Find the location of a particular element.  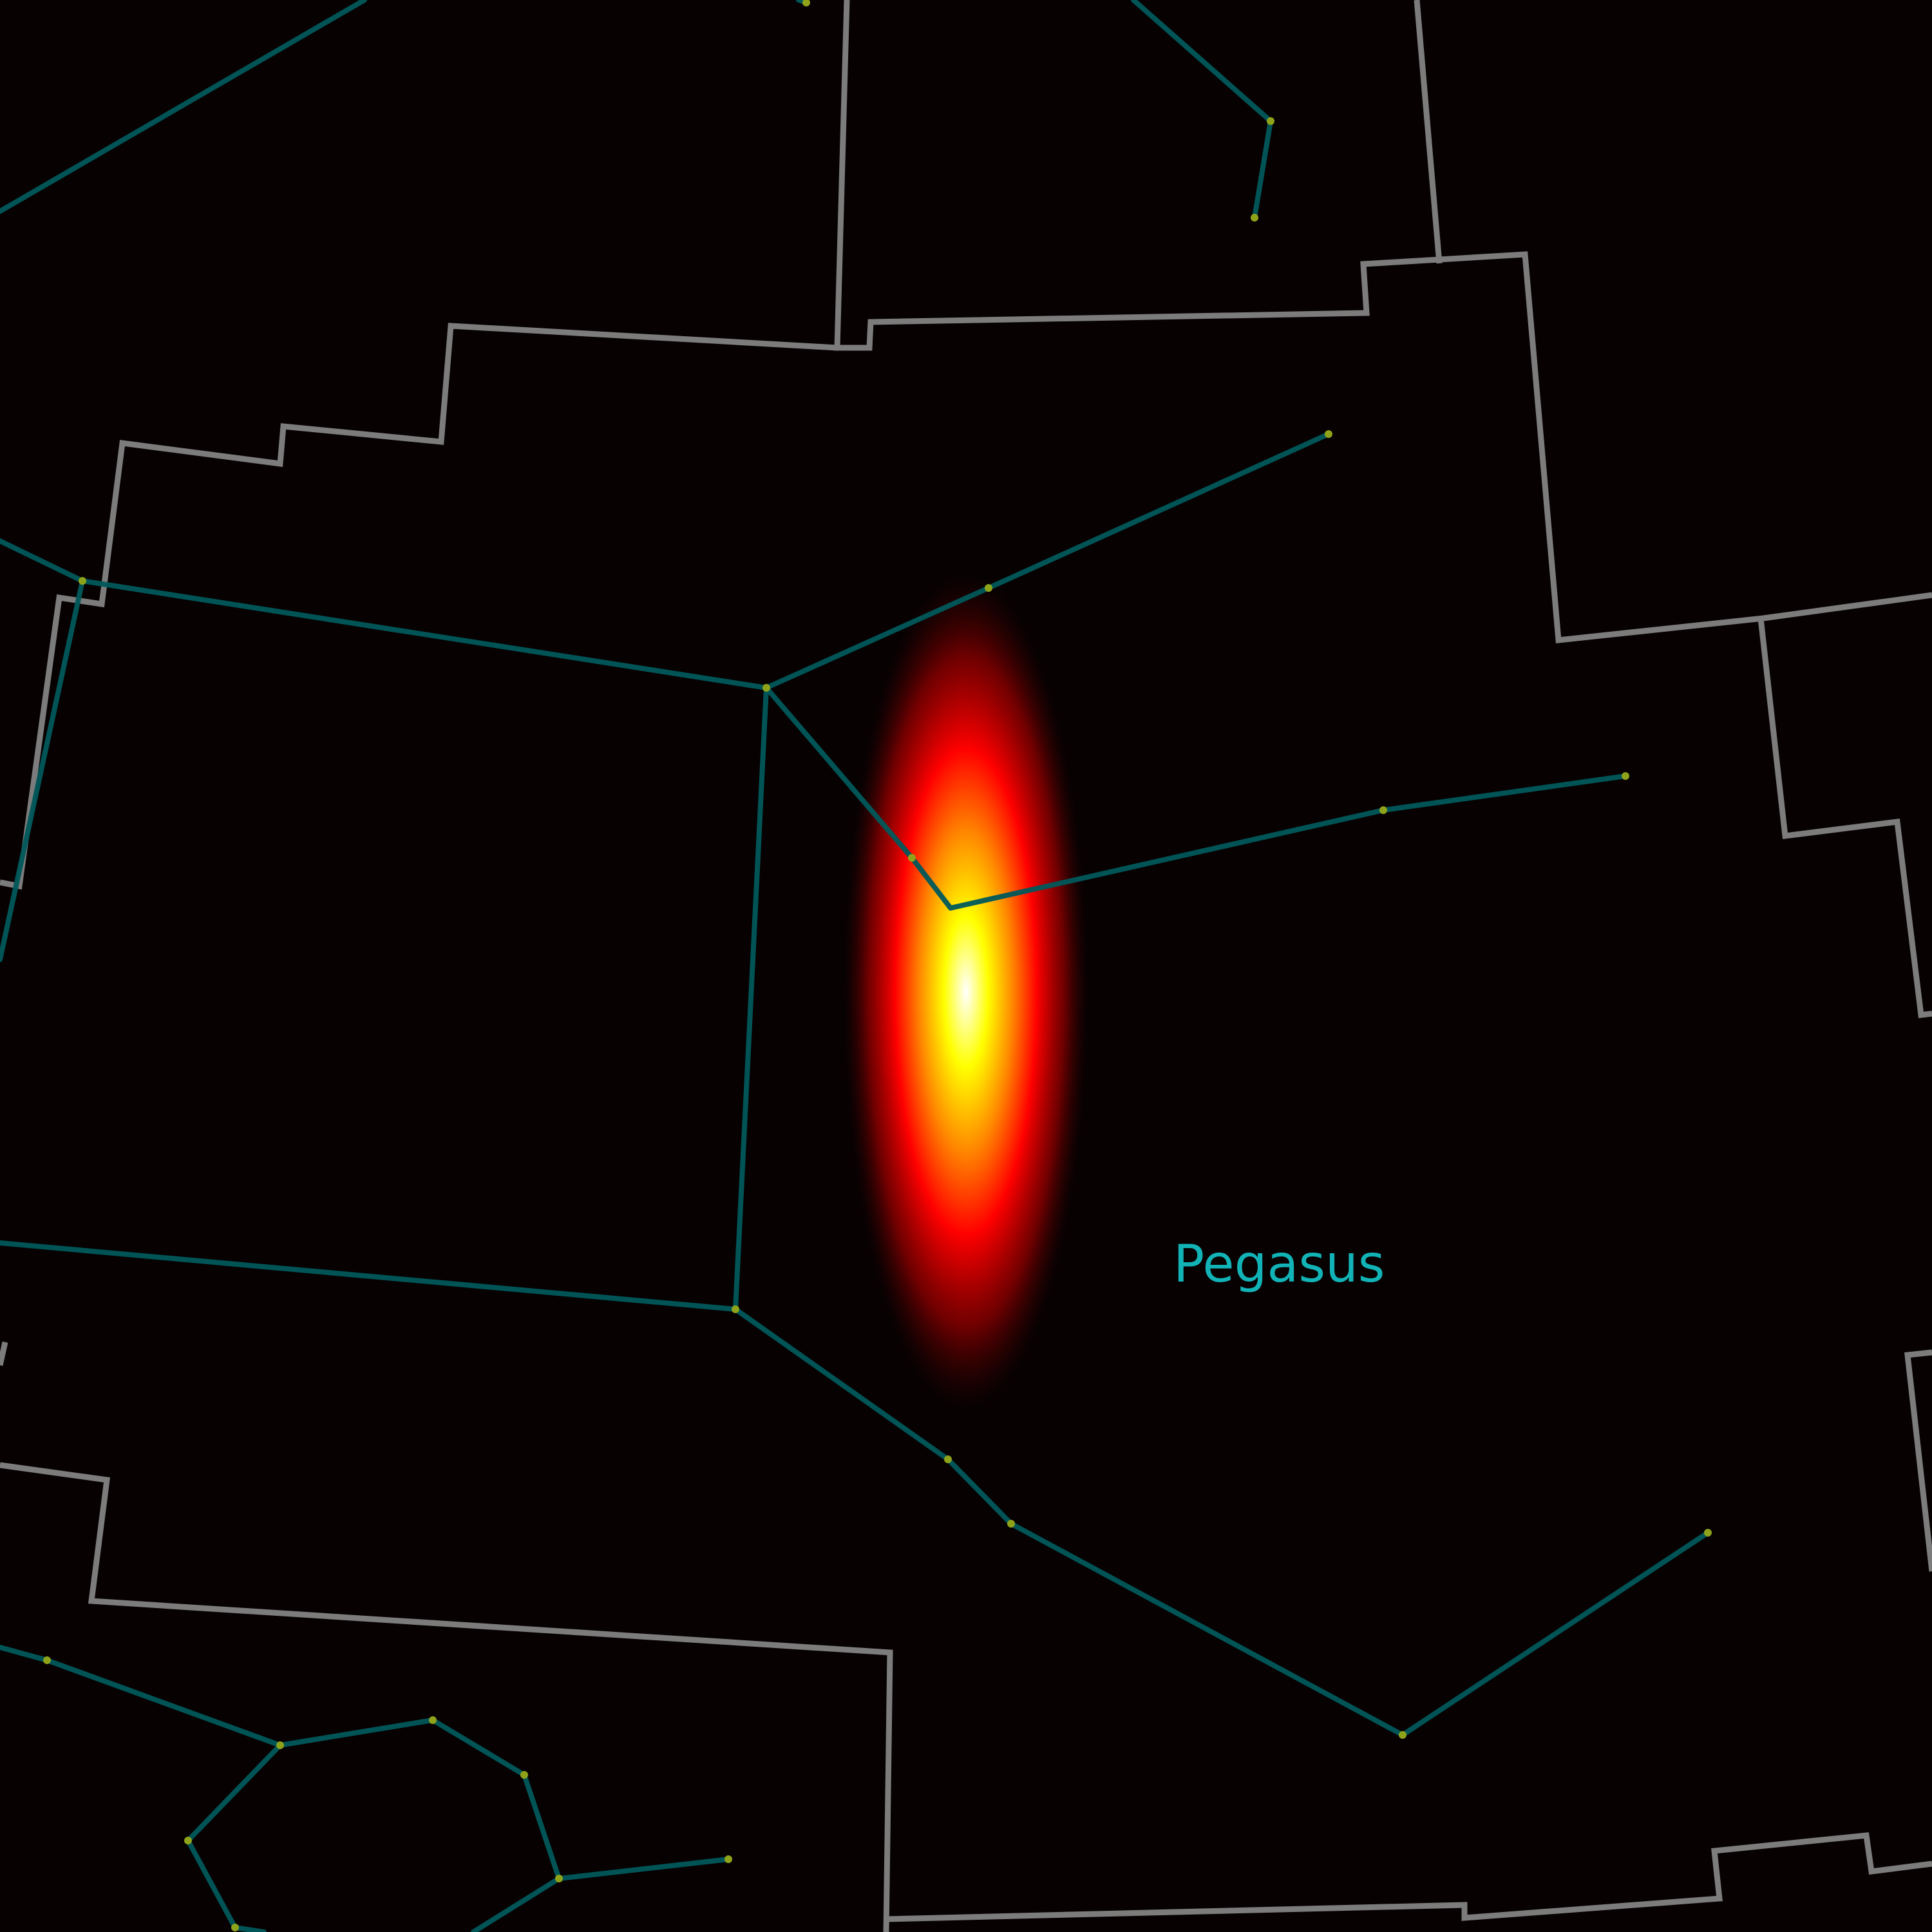

constellation-label: Pegasus is located at coordinates (1279, 1264).